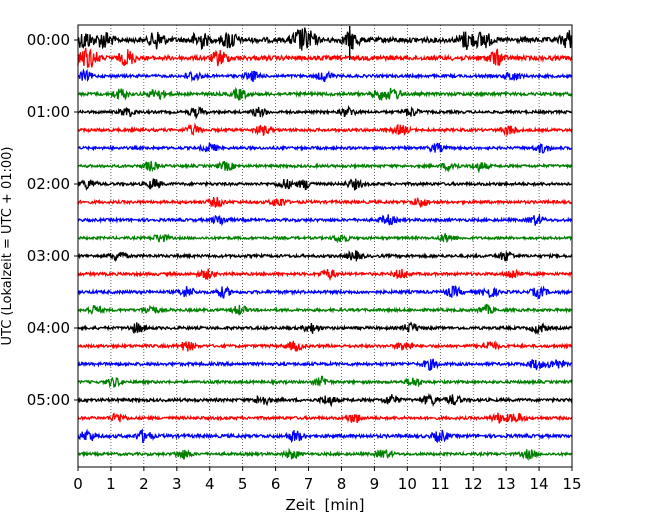  Describe the element at coordinates (48, 40) in the screenshot. I see `y-tick-label: 00:00` at that location.